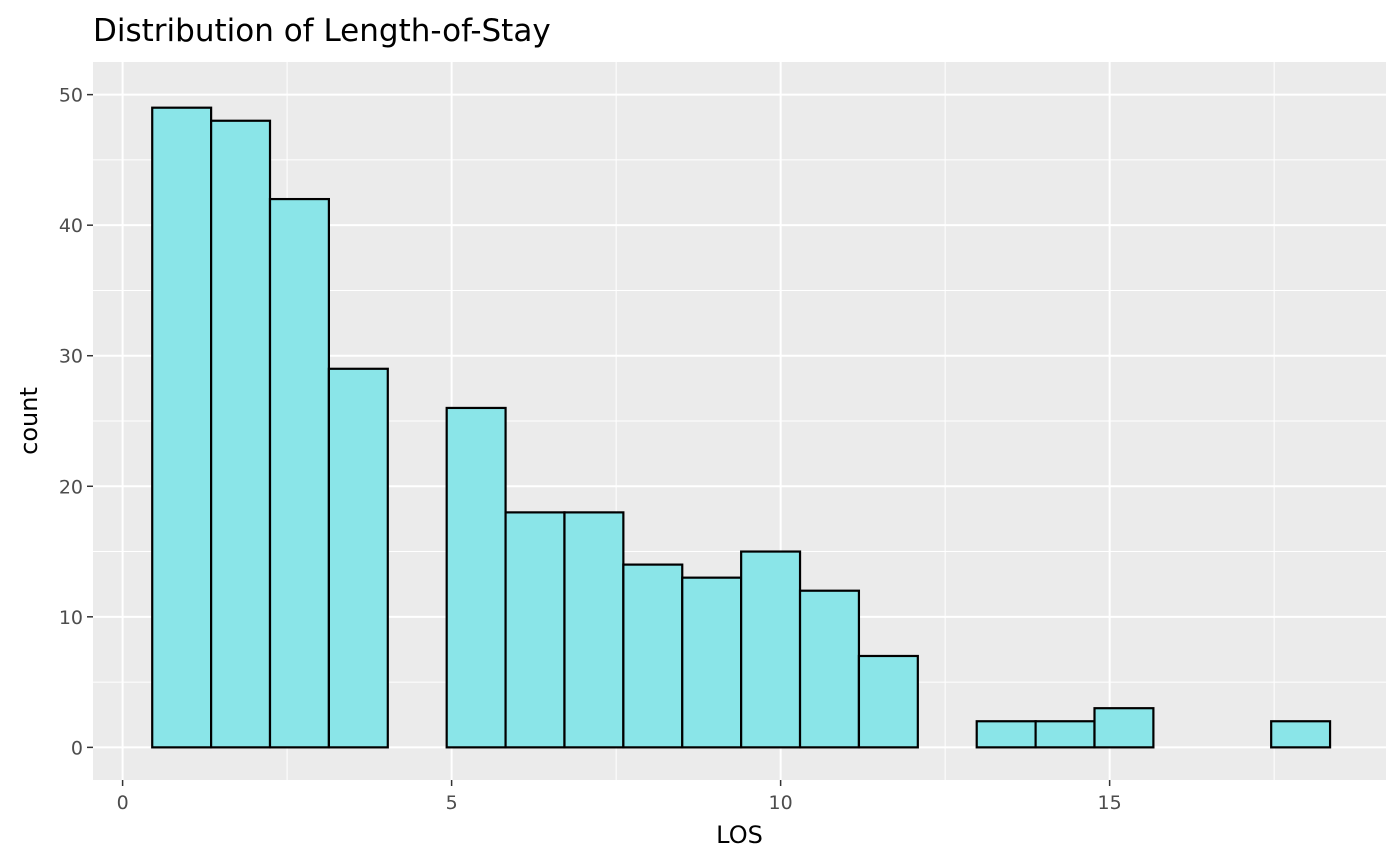 The height and width of the screenshot is (865, 1400). What do you see at coordinates (1110, 803) in the screenshot?
I see `x-tick-label: 15` at bounding box center [1110, 803].